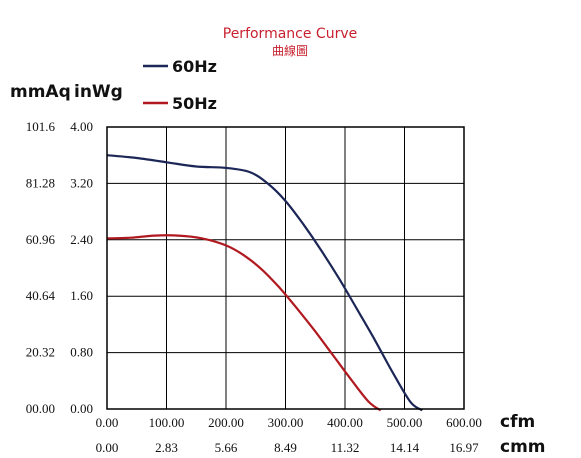  I want to click on y-tick-label-inwg: 0.80, so click(81, 352).